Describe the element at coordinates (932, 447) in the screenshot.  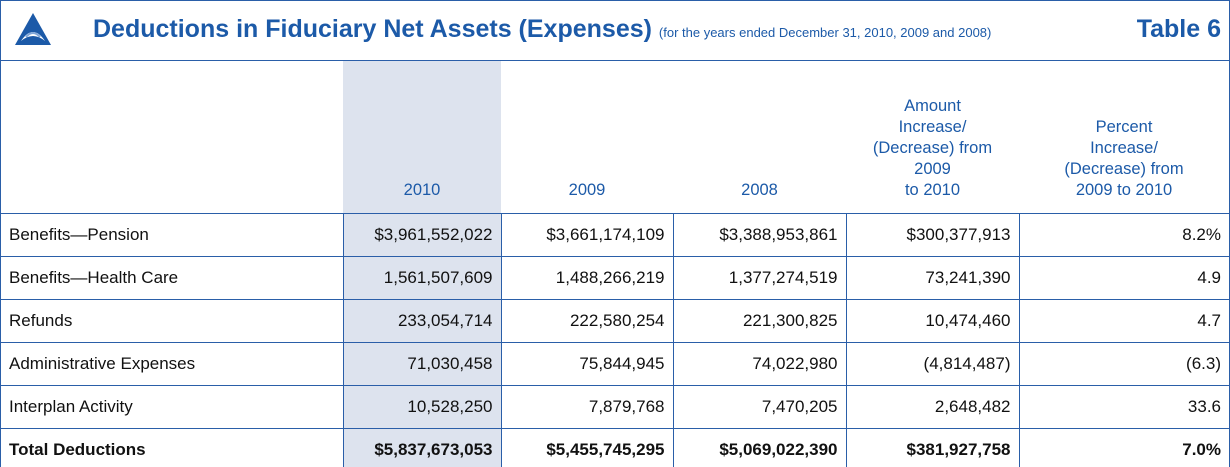
I see `cell: $381,927,758` at that location.